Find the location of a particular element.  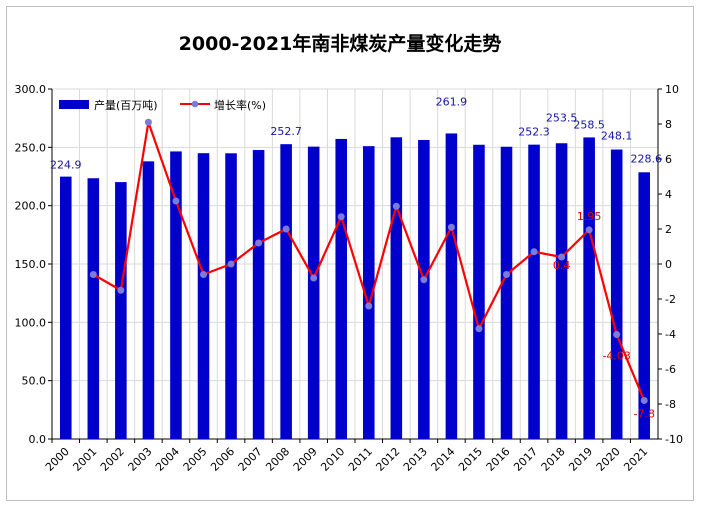

bar-value-label: 228.6 is located at coordinates (646, 158).